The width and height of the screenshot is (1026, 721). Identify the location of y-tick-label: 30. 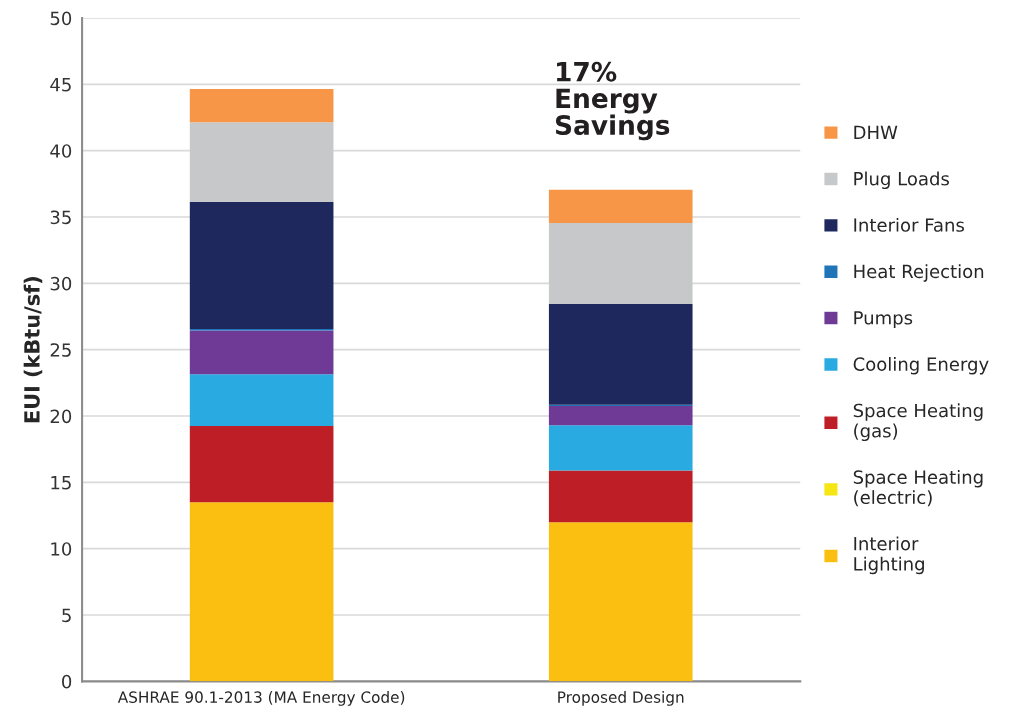
(61, 283).